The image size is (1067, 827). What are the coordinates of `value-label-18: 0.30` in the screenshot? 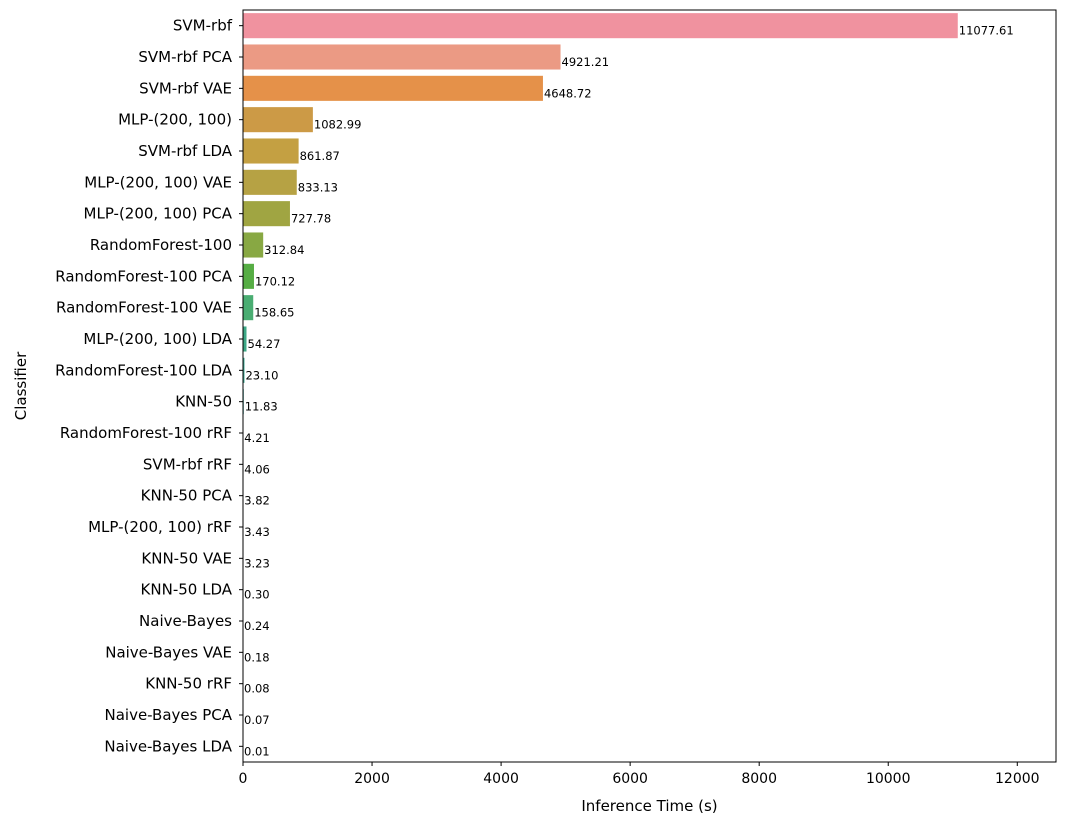 It's located at (257, 595).